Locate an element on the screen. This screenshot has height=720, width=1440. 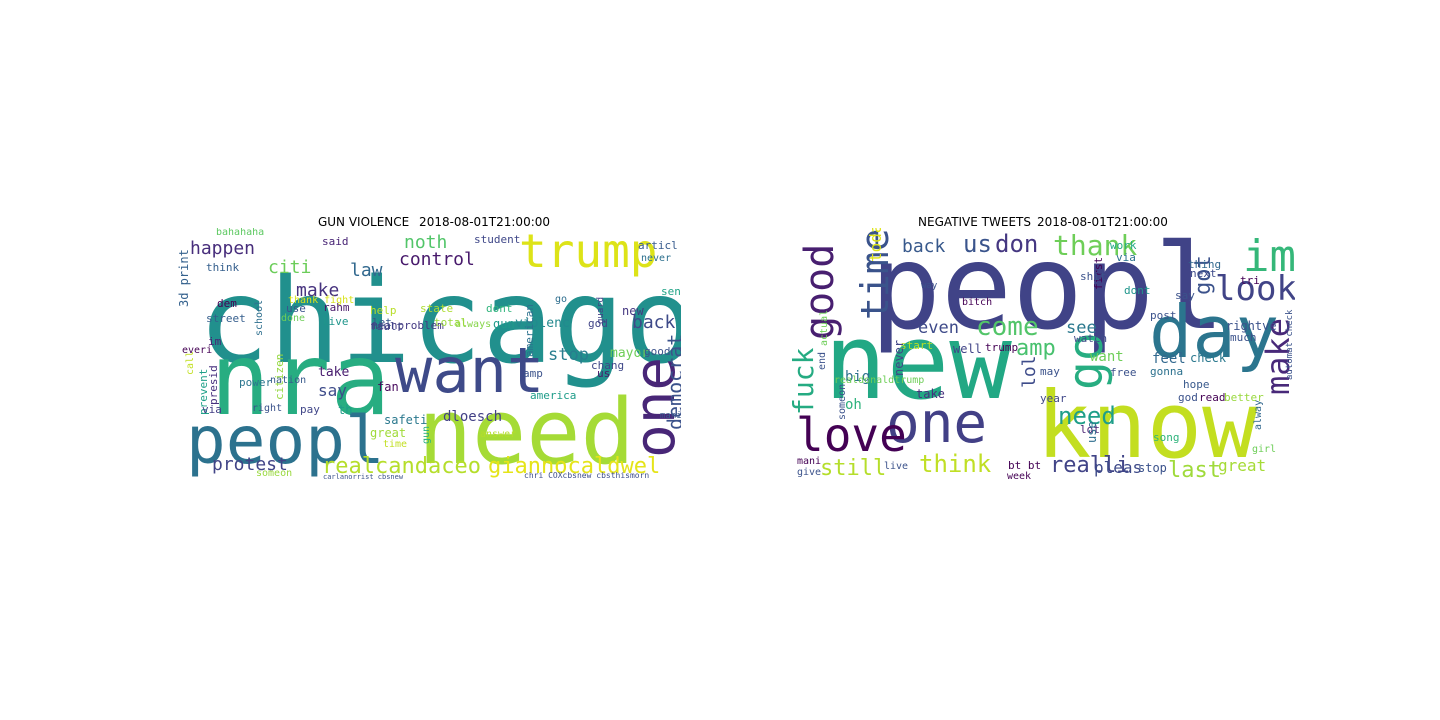
word-cloud-word: done is located at coordinates (293, 318).